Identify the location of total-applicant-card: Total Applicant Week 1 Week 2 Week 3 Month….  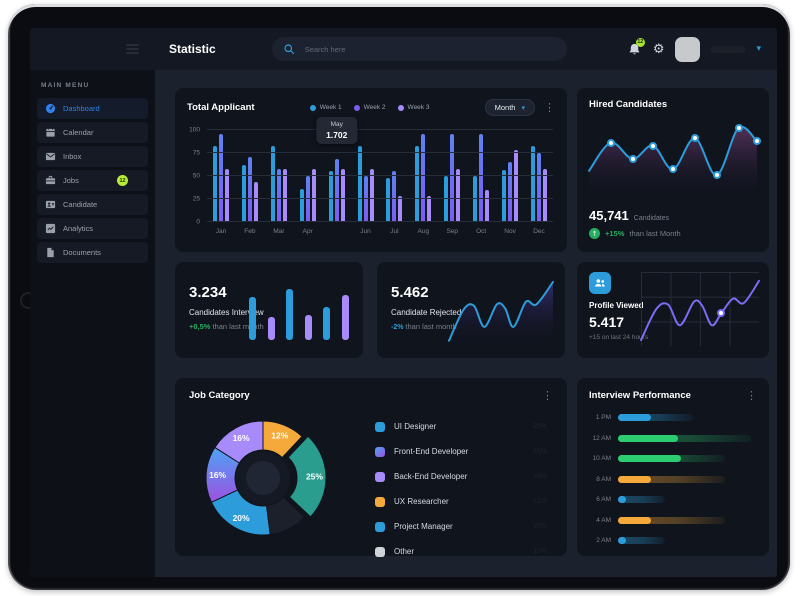
(371, 170).